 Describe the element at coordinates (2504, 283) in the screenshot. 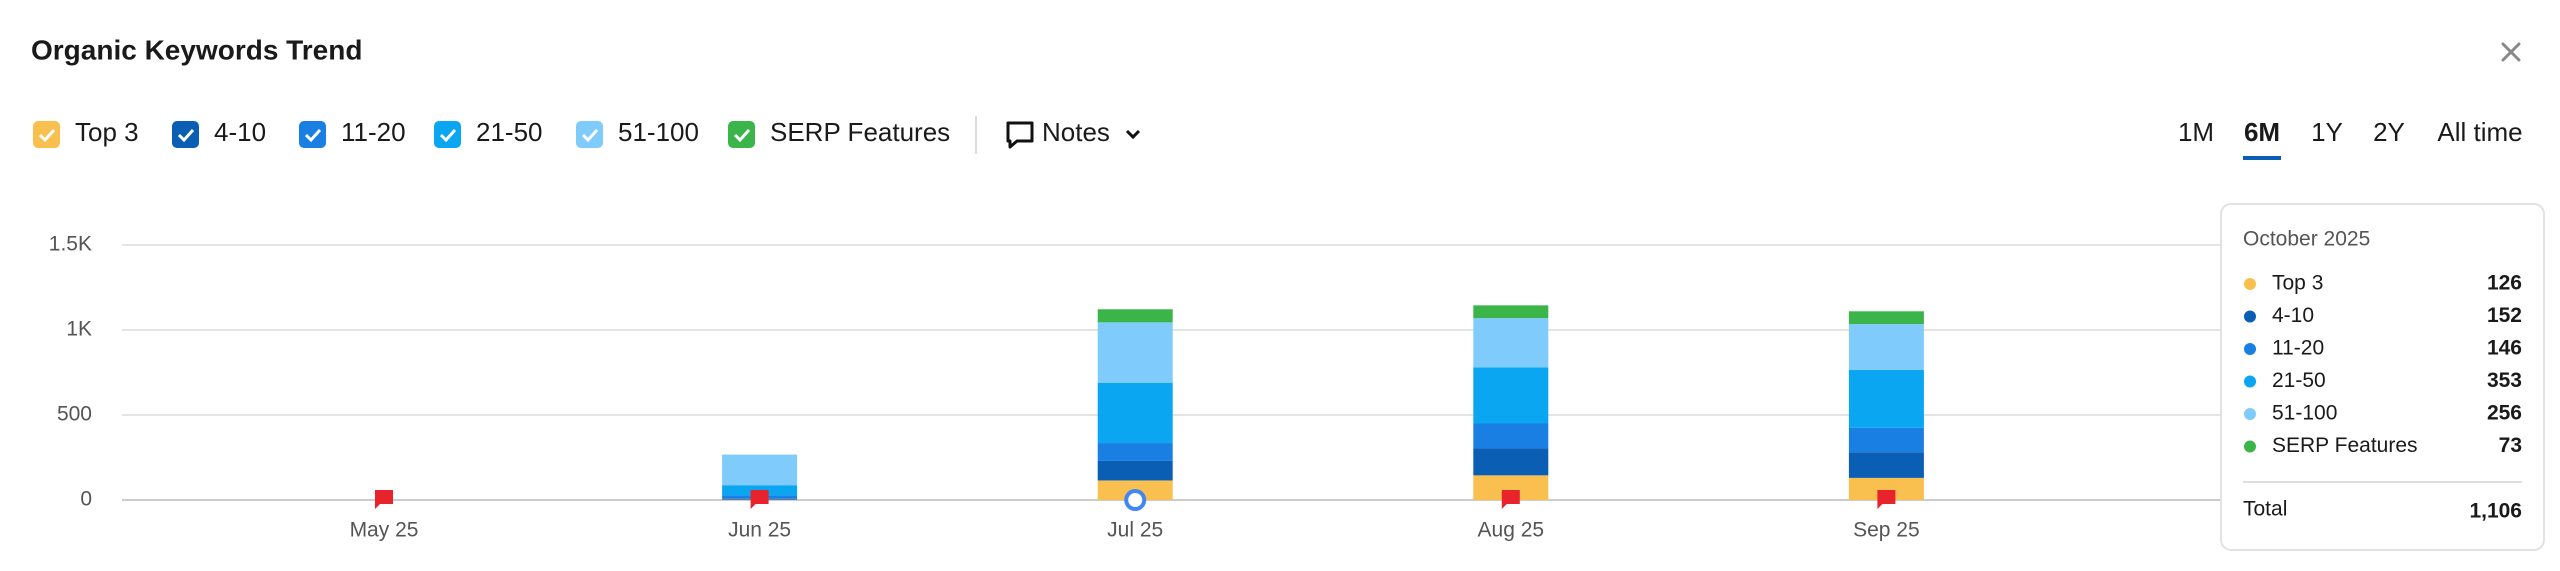

I see `tooltip-value: 126` at that location.